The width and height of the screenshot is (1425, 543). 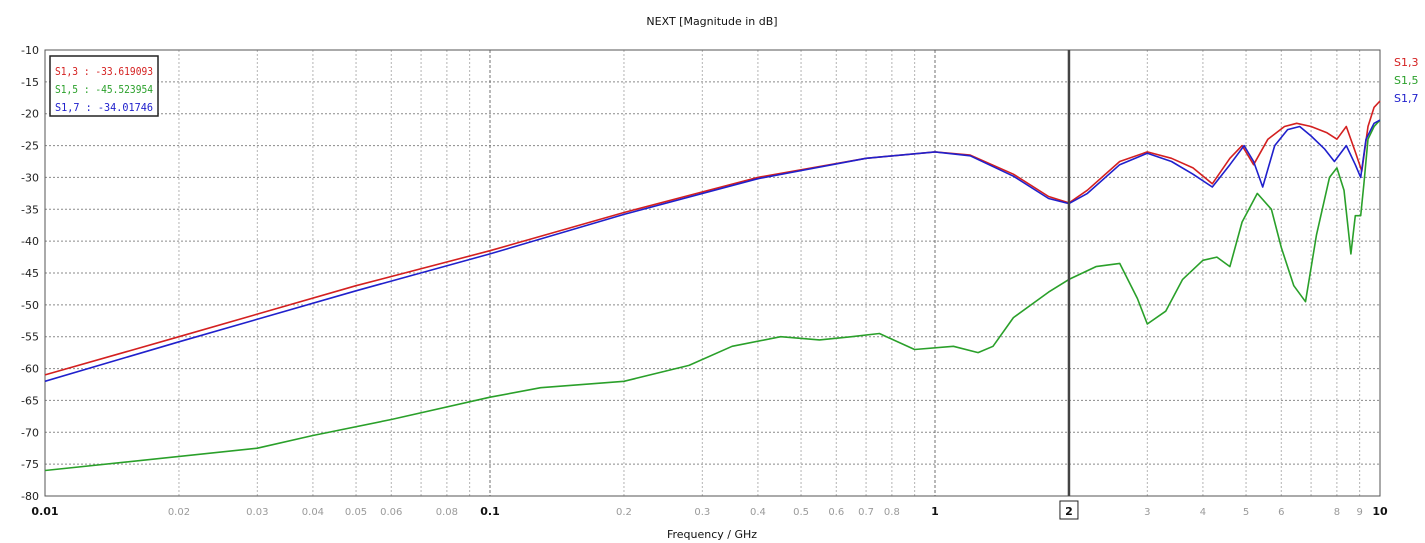 What do you see at coordinates (30, 305) in the screenshot?
I see `y-tick-label: -50` at bounding box center [30, 305].